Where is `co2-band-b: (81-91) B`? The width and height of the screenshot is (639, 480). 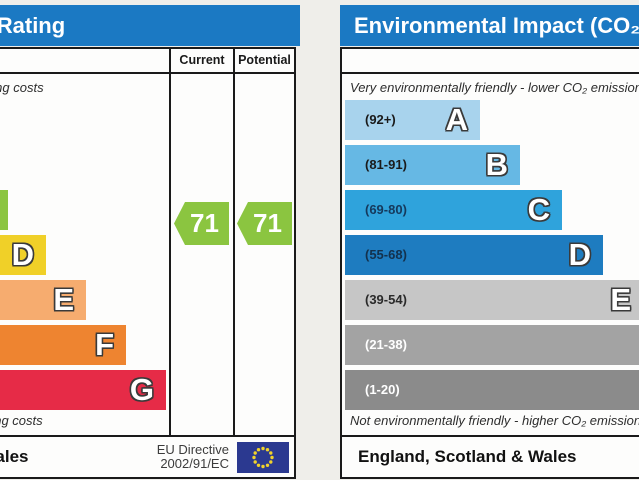
co2-band-b: (81-91) B is located at coordinates (432, 165).